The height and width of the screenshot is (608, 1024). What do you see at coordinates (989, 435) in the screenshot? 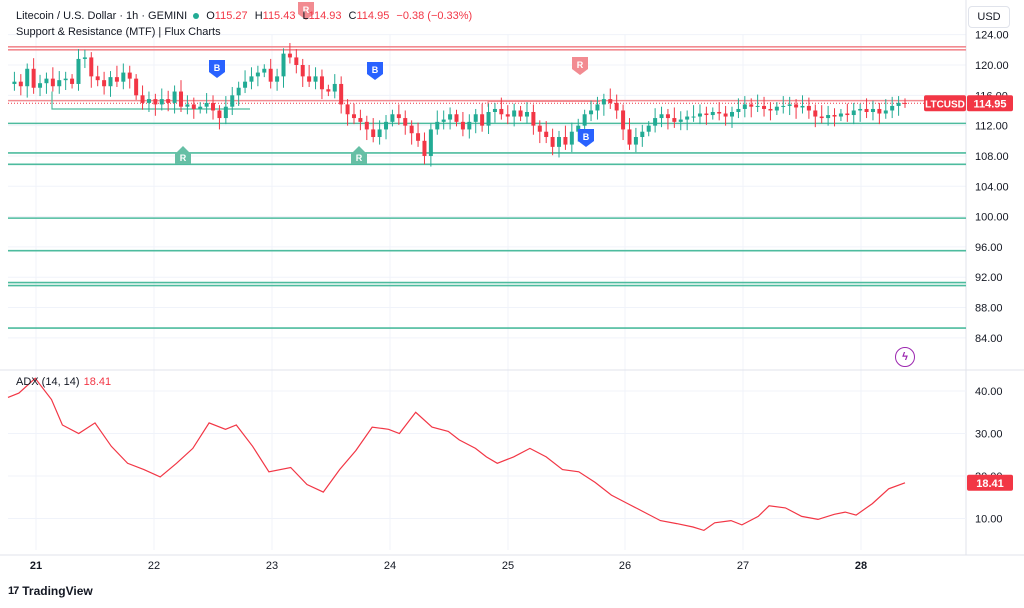
I see `adx-tick: 30.00` at bounding box center [989, 435].